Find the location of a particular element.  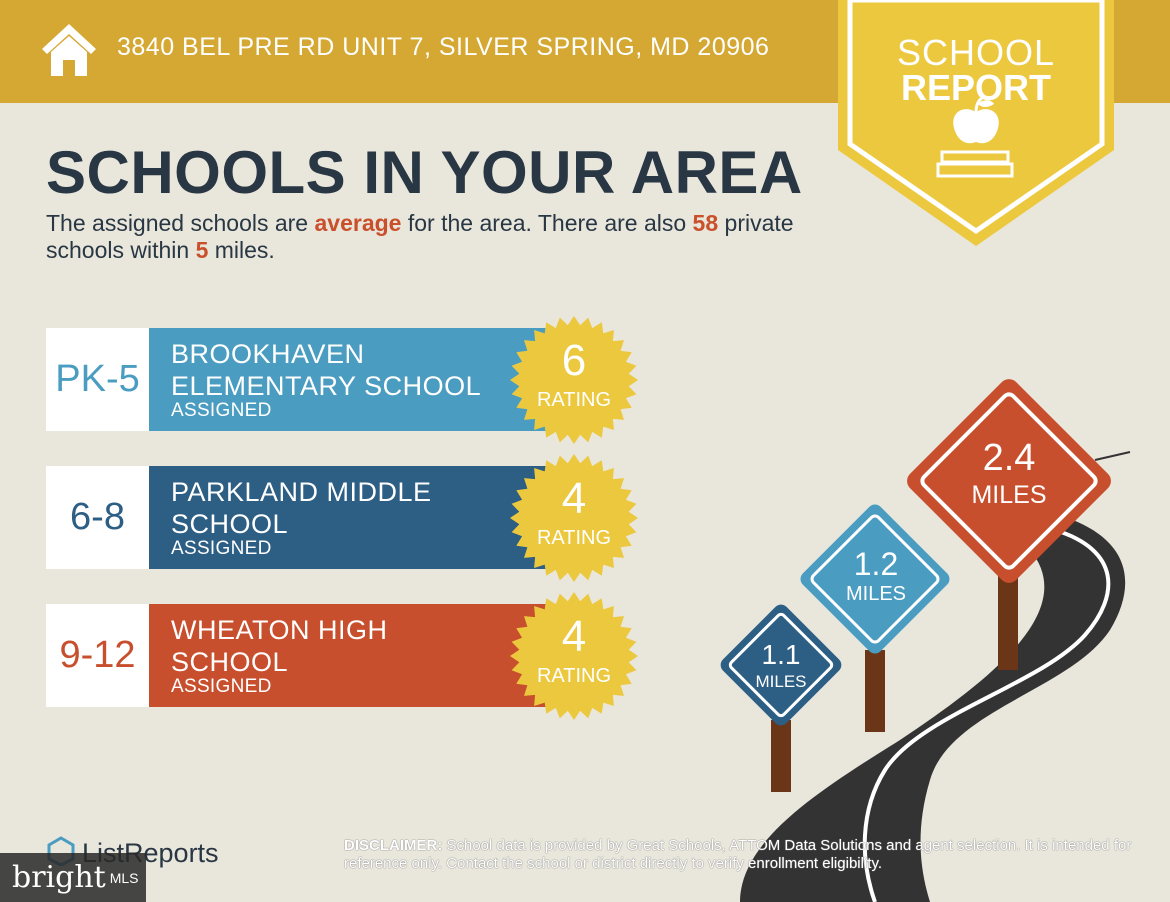

school-name: WHEATON HIGH SCHOOL is located at coordinates (279, 646).